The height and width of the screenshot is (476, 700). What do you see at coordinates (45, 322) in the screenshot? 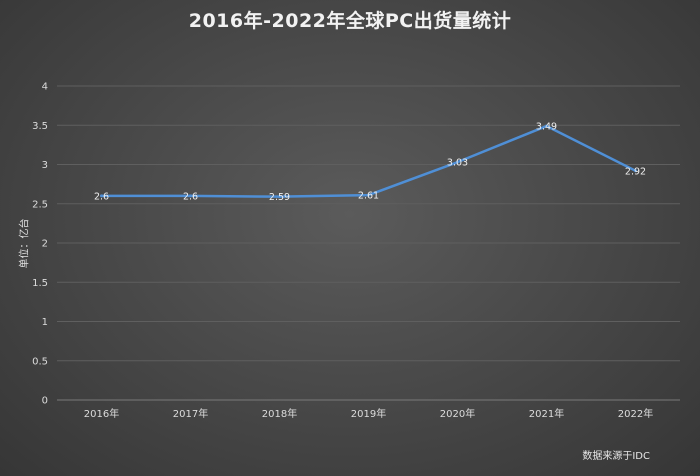
I see `y-tick-label: 1` at bounding box center [45, 322].